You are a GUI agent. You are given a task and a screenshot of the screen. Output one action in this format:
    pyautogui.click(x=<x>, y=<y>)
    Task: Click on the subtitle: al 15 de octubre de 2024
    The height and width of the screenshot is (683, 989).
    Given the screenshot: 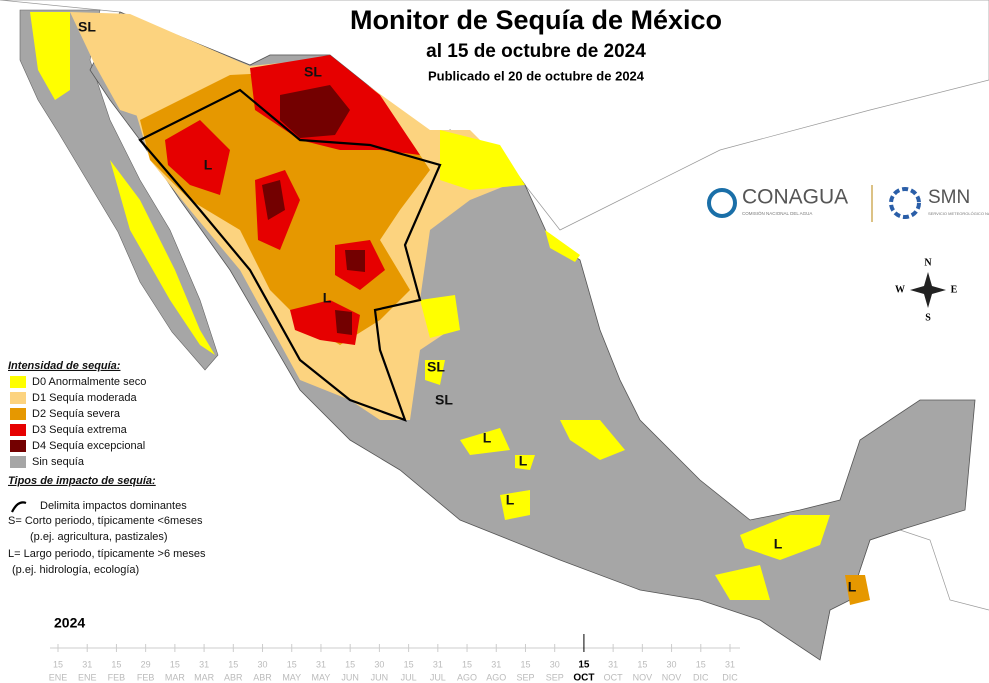 What is the action you would take?
    pyautogui.click(x=536, y=51)
    